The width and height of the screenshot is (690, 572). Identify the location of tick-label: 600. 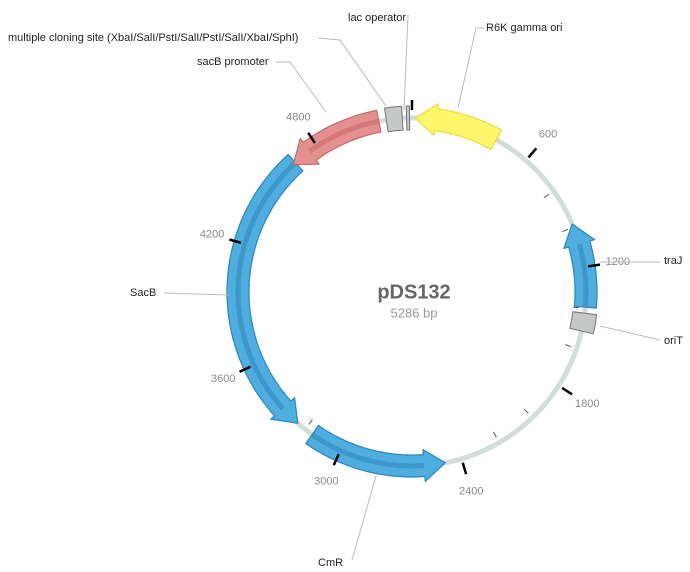
(548, 135).